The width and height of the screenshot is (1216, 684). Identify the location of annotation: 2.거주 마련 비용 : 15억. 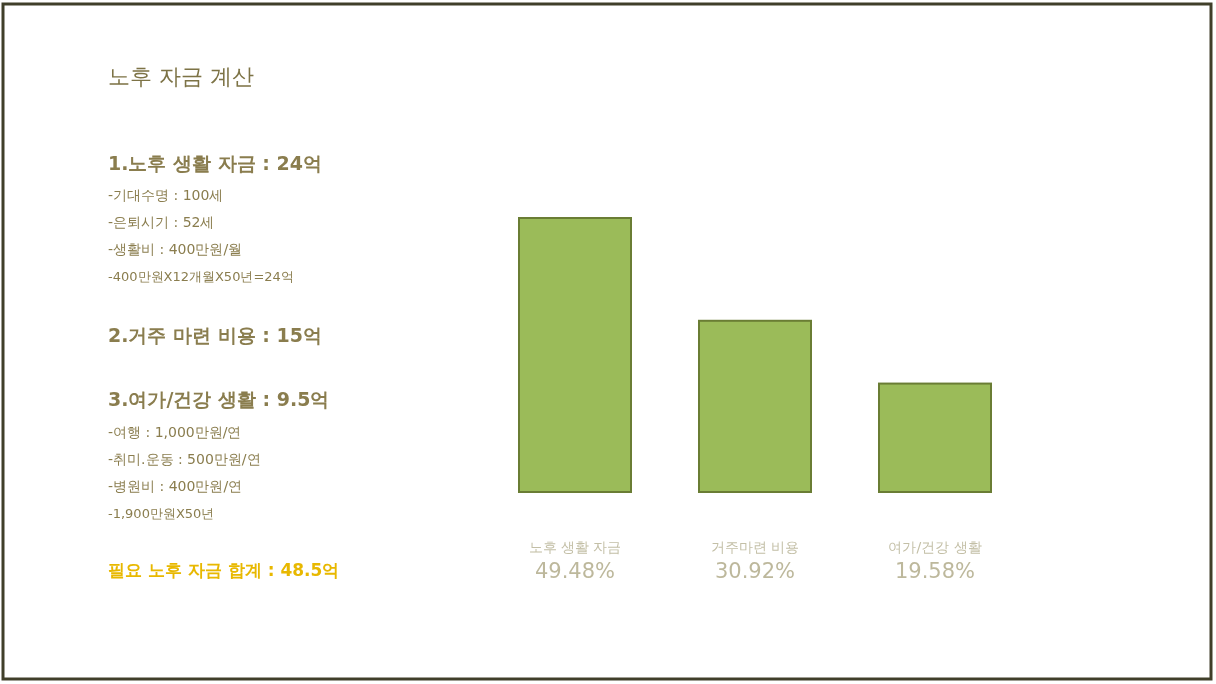
(215, 335).